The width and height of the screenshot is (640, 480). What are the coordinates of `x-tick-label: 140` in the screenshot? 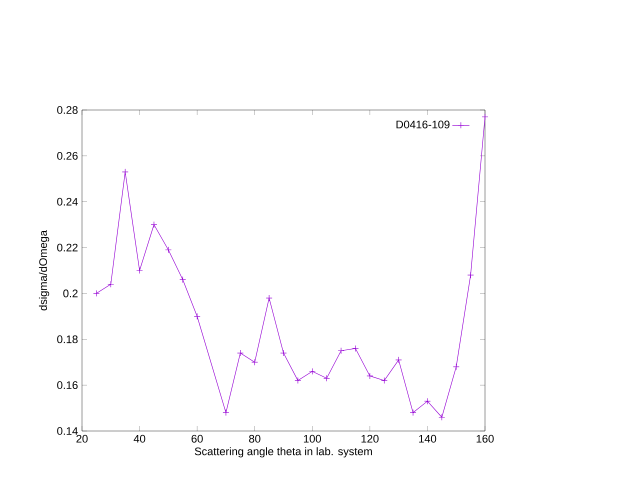 It's located at (427, 438).